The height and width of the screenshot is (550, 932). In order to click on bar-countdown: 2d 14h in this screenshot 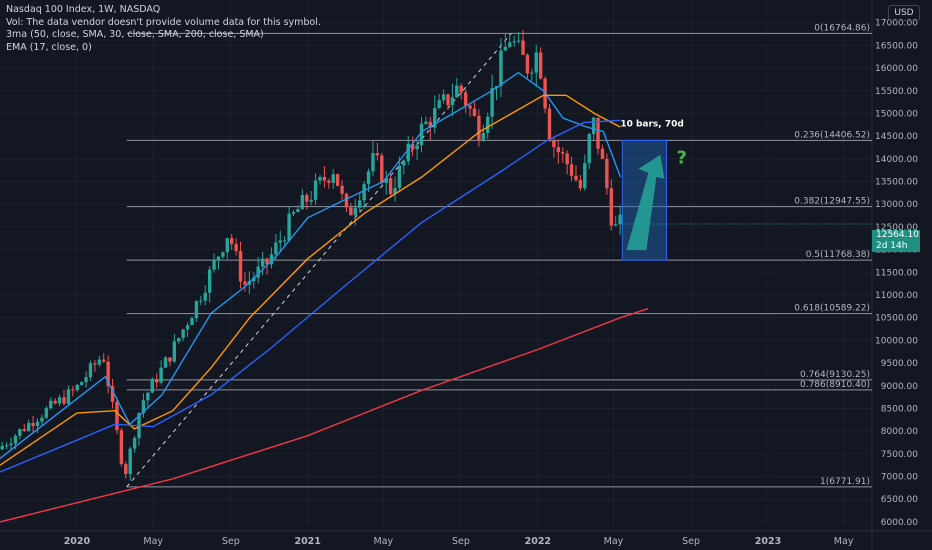, I will do `click(892, 246)`.